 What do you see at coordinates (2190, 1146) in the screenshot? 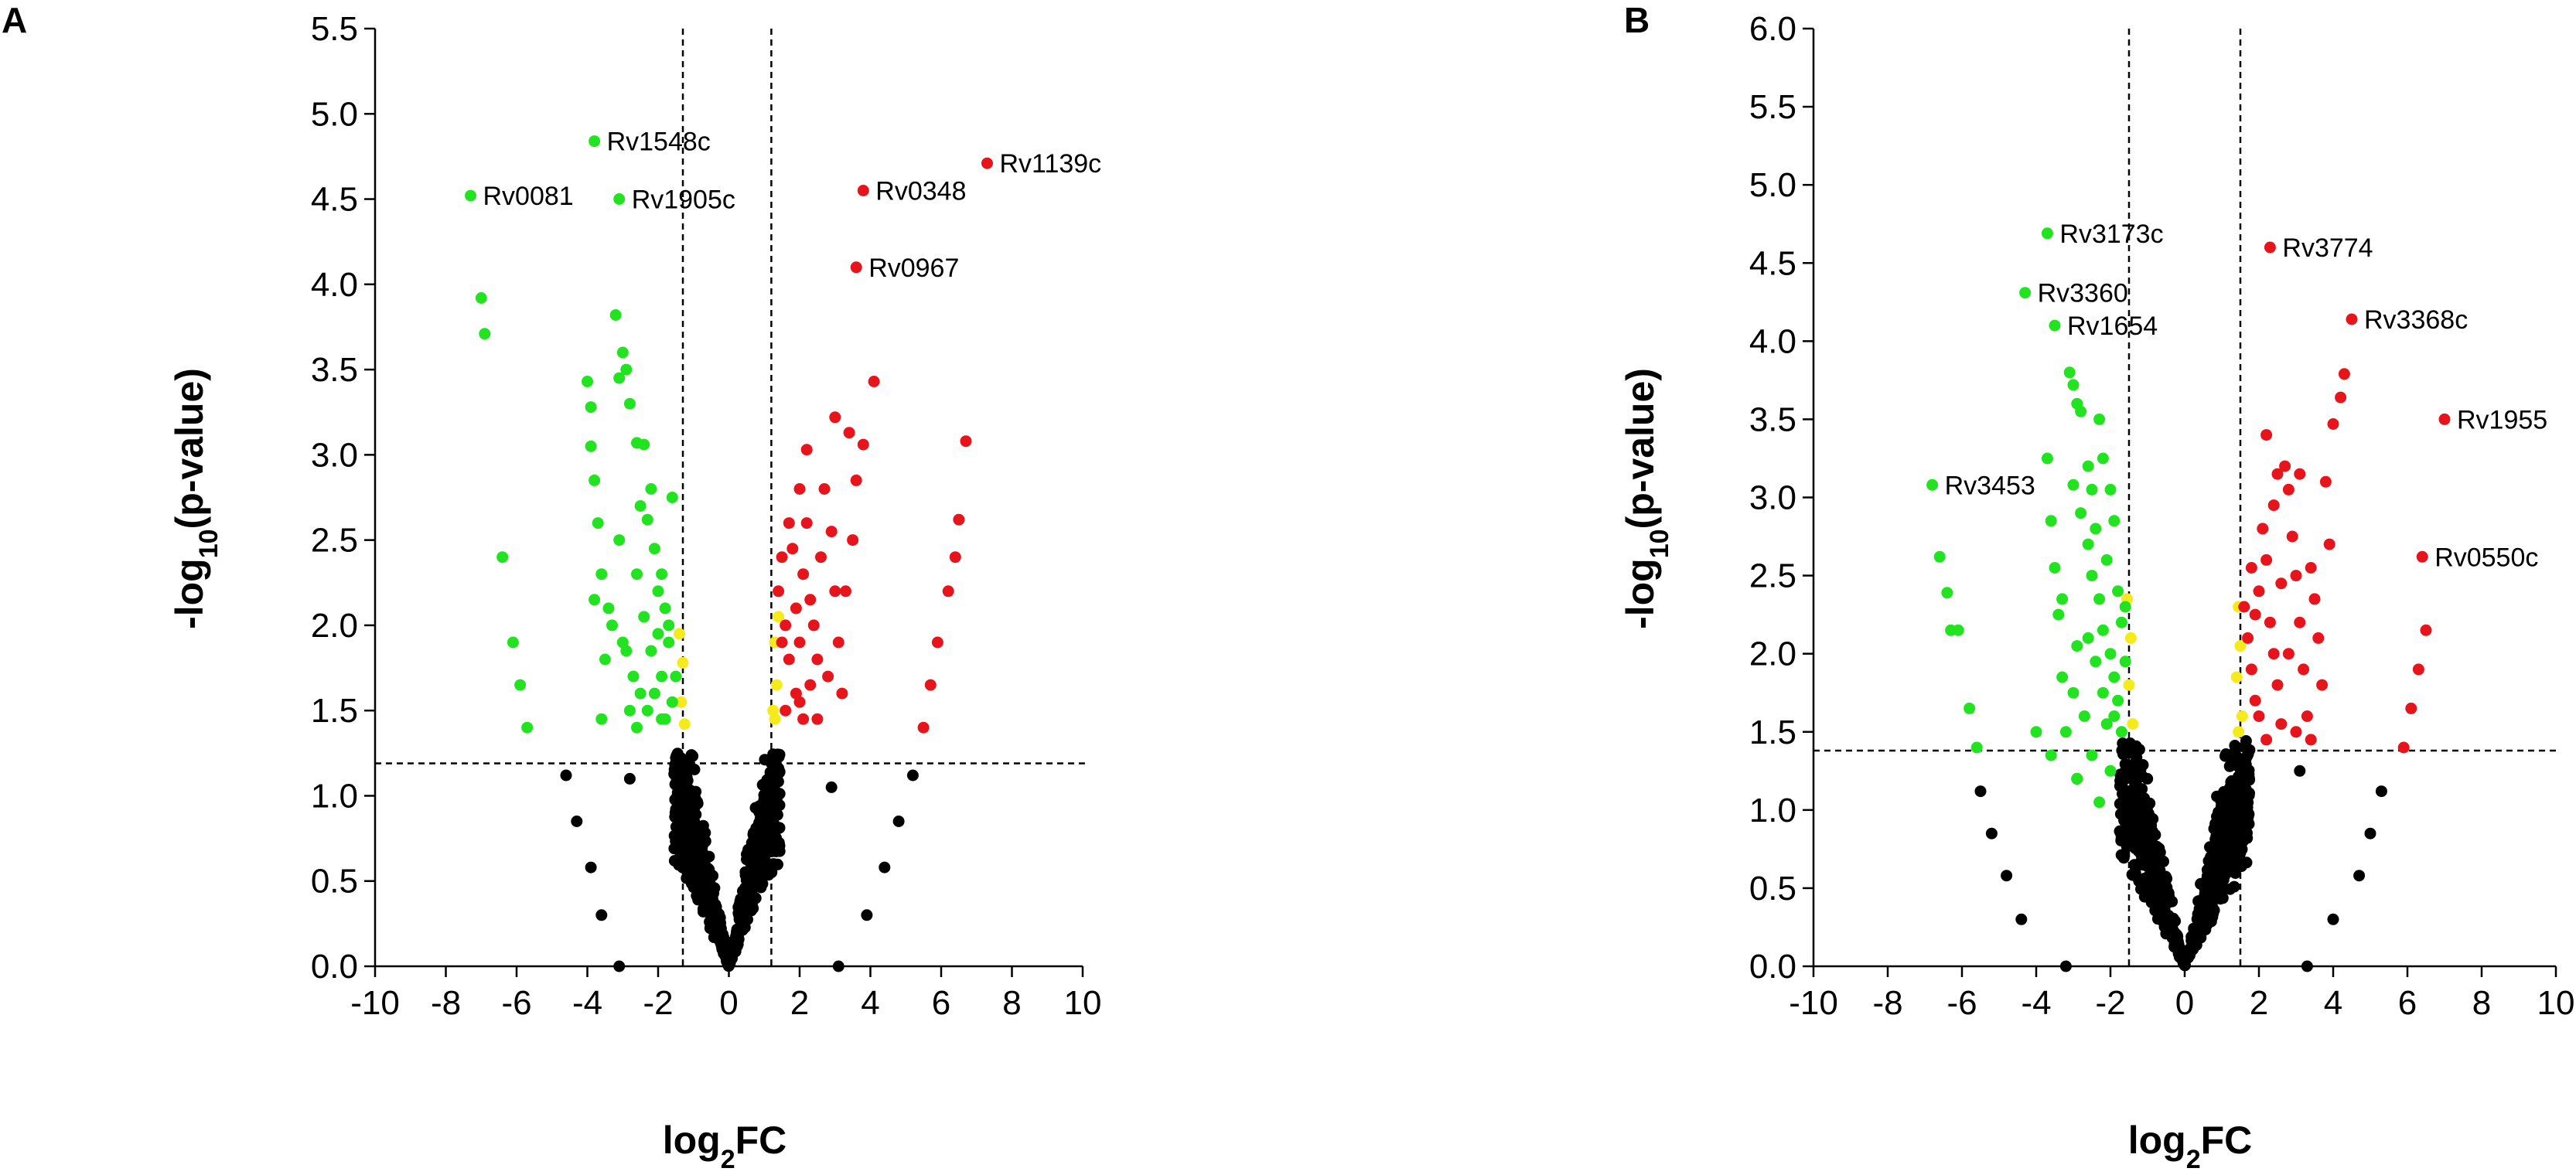
I see `x-axis-title-b: log2FC` at bounding box center [2190, 1146].